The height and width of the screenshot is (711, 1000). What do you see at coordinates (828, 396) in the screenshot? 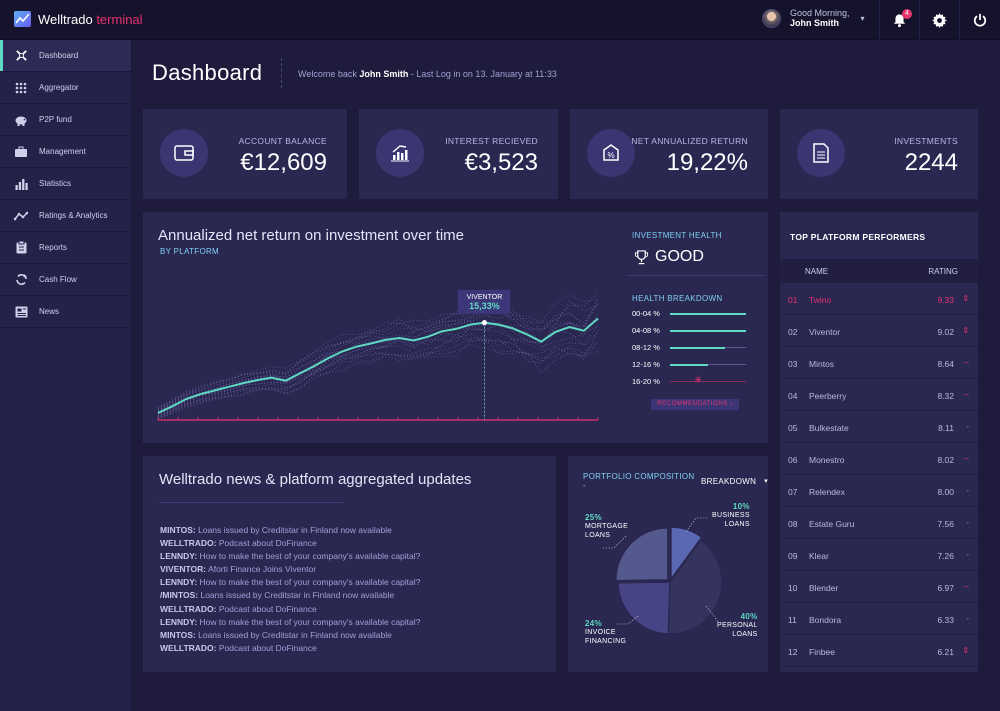
I see `performer-name: Peerberry` at bounding box center [828, 396].